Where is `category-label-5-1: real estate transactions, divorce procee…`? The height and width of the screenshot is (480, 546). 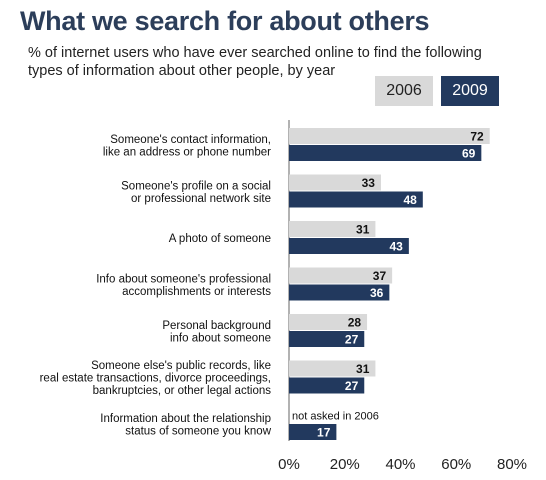
category-label-5-1: real estate transactions, divorce procee… is located at coordinates (155, 379).